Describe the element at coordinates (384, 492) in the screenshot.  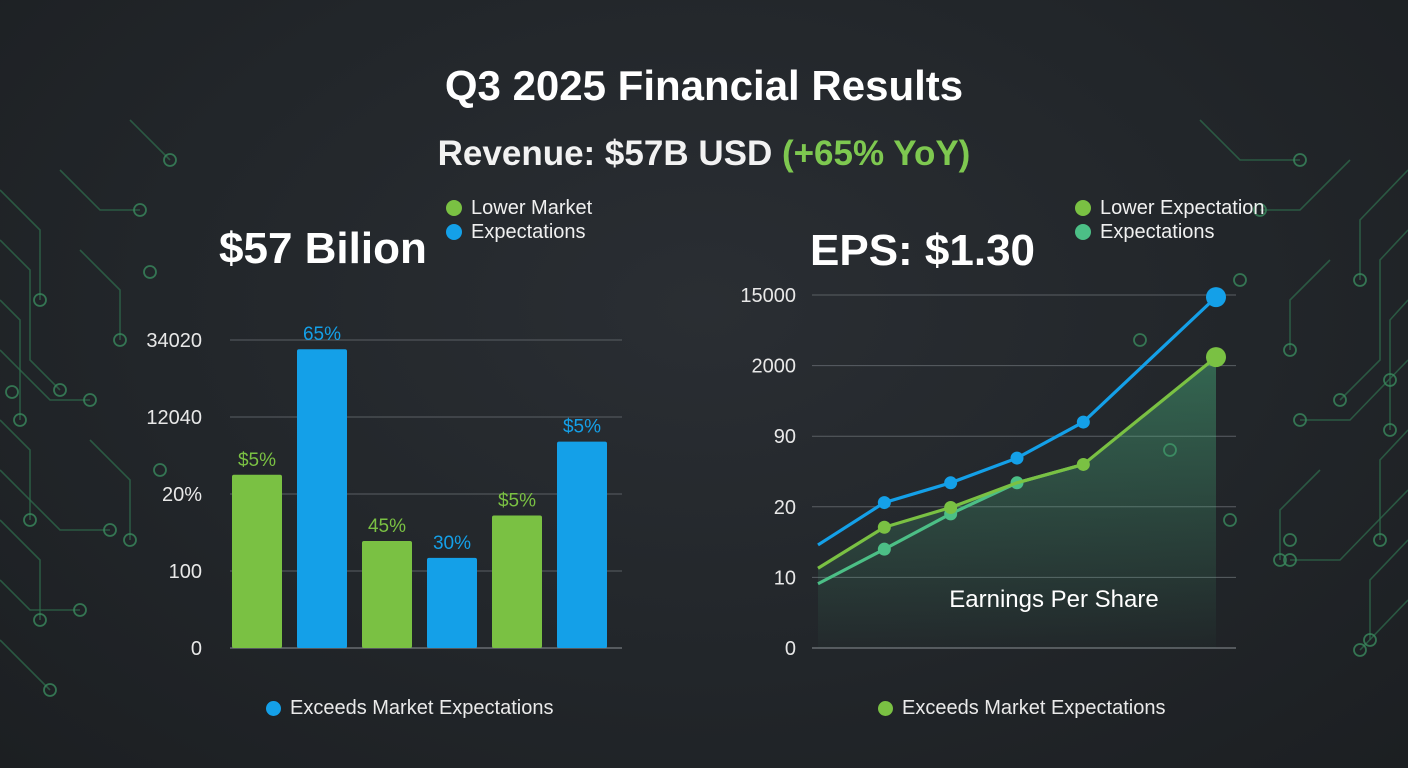
I see `revenue-bar-chart: 0 100 20% 12040 34020 $5% 65% 45% 30% $5% $5%` at that location.